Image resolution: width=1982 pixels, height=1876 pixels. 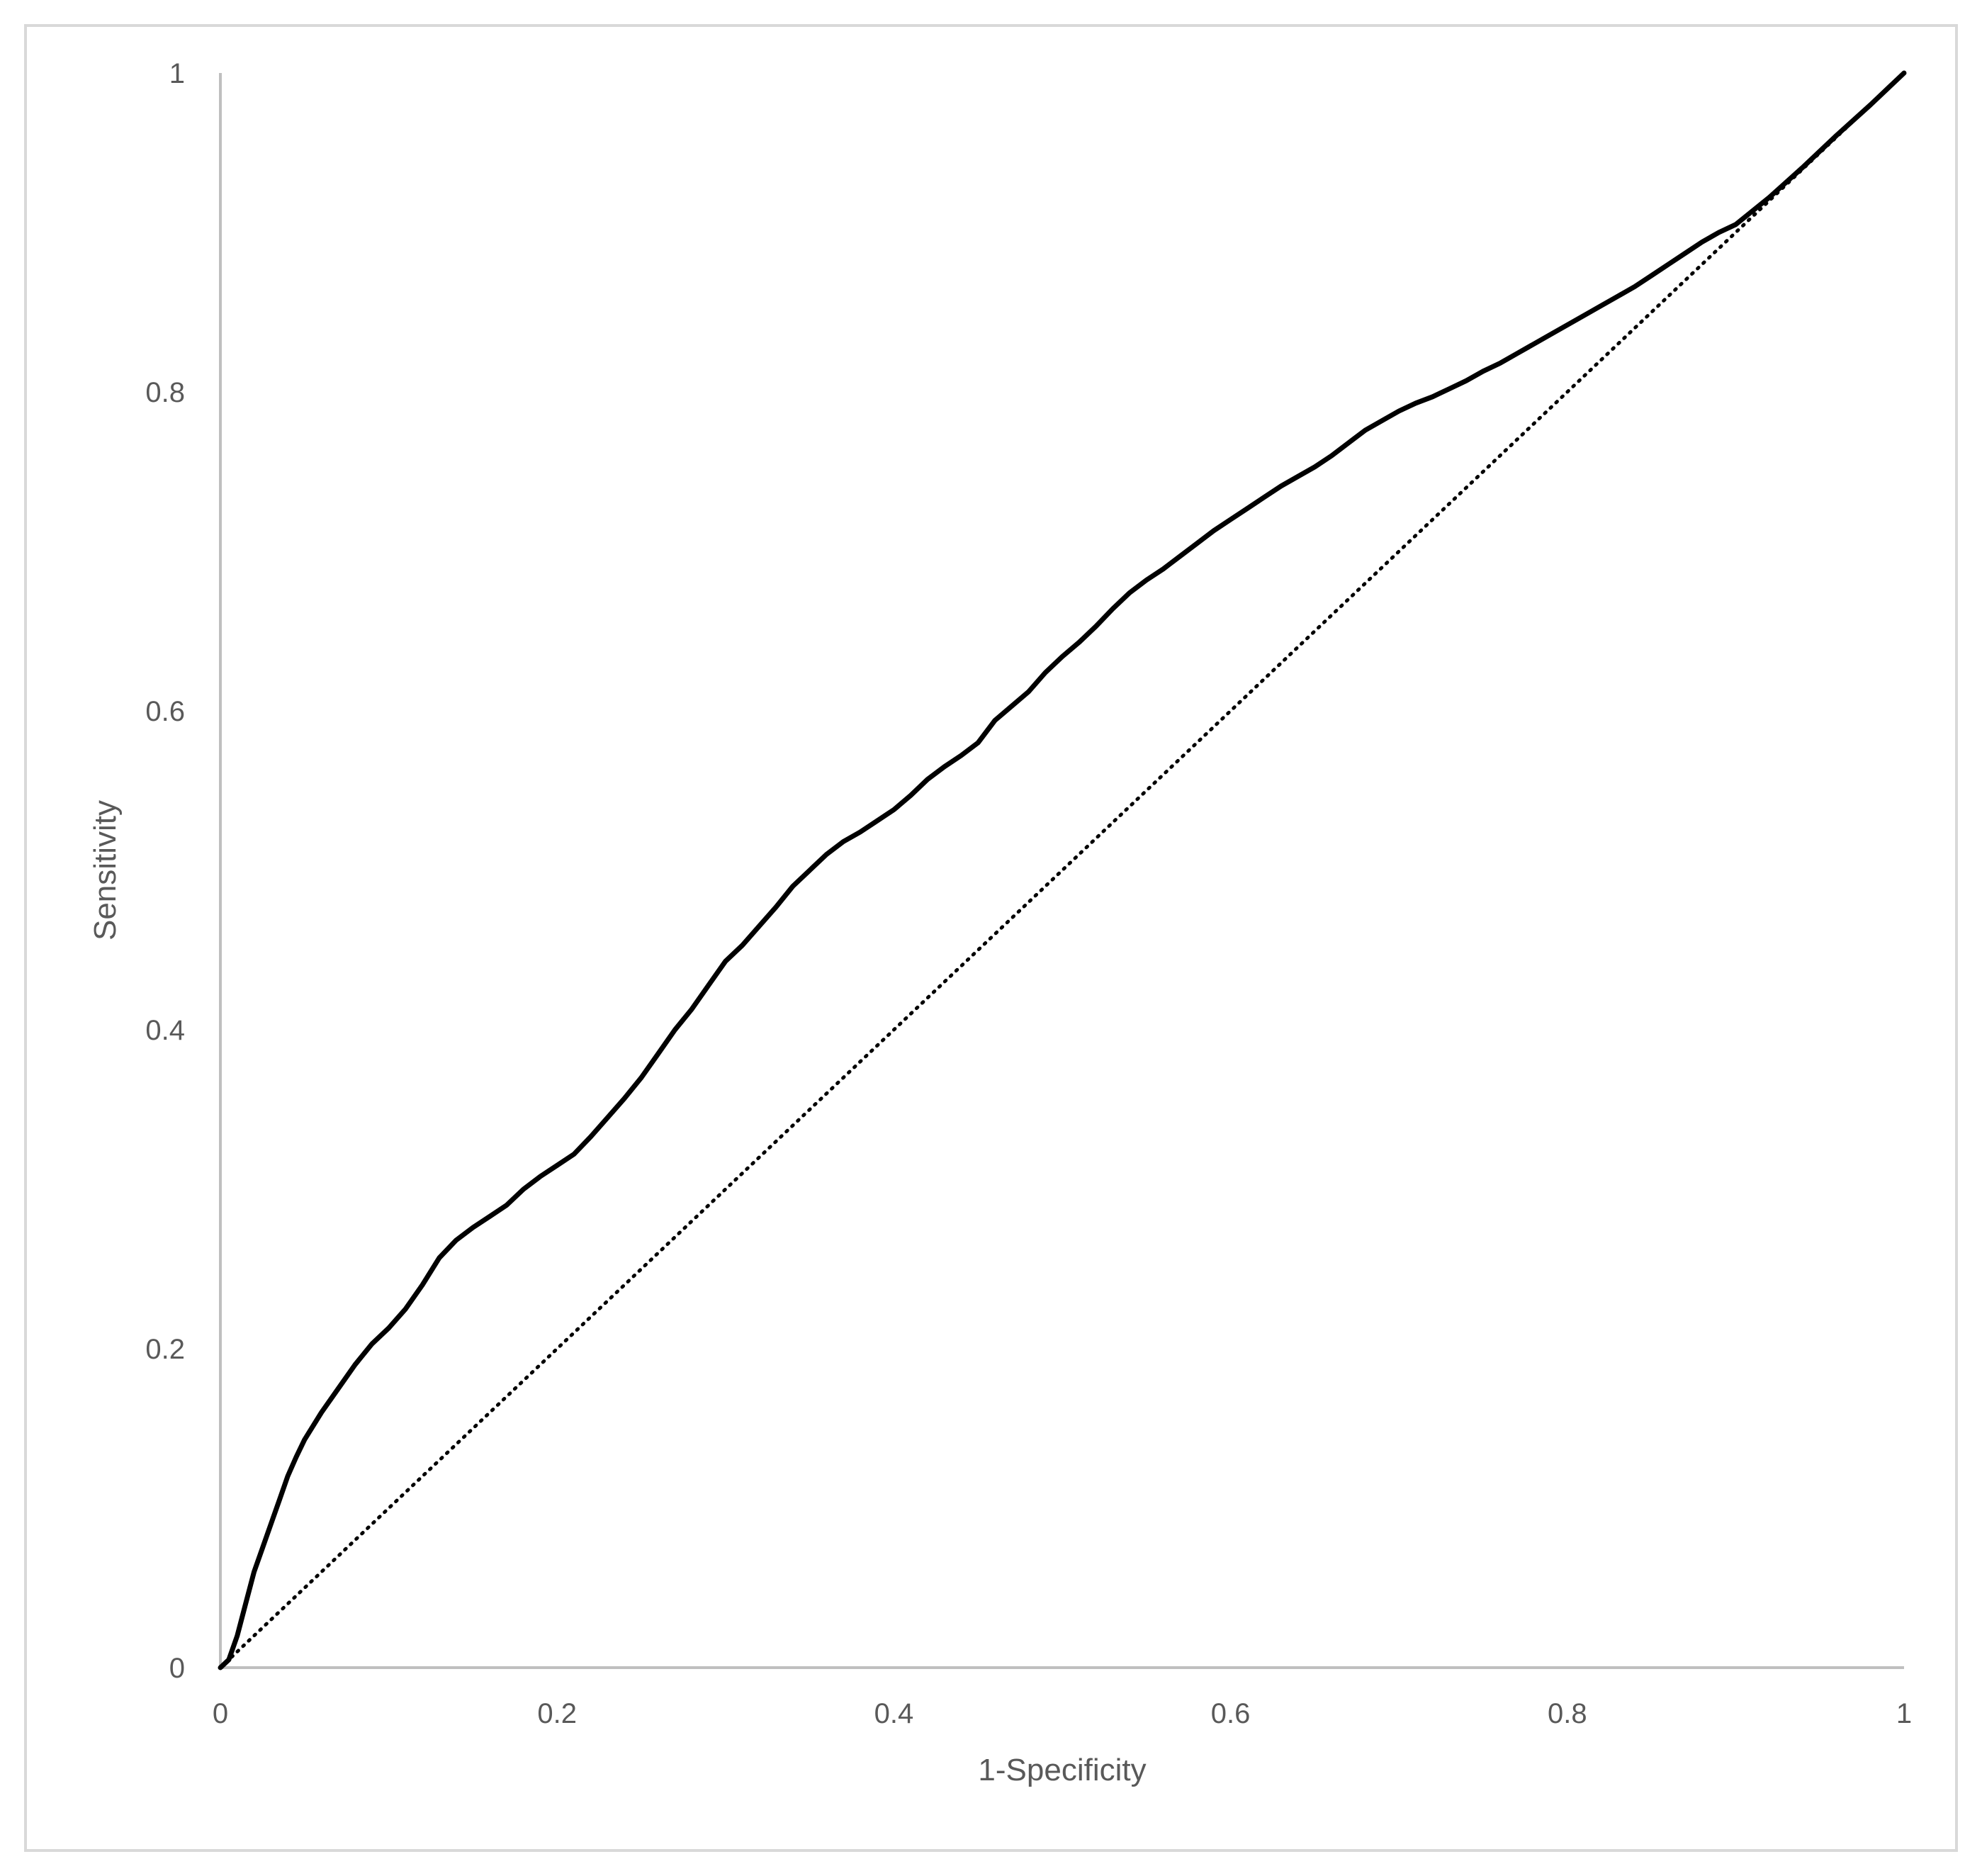 I want to click on x-tick-label: 0.2, so click(x=557, y=1713).